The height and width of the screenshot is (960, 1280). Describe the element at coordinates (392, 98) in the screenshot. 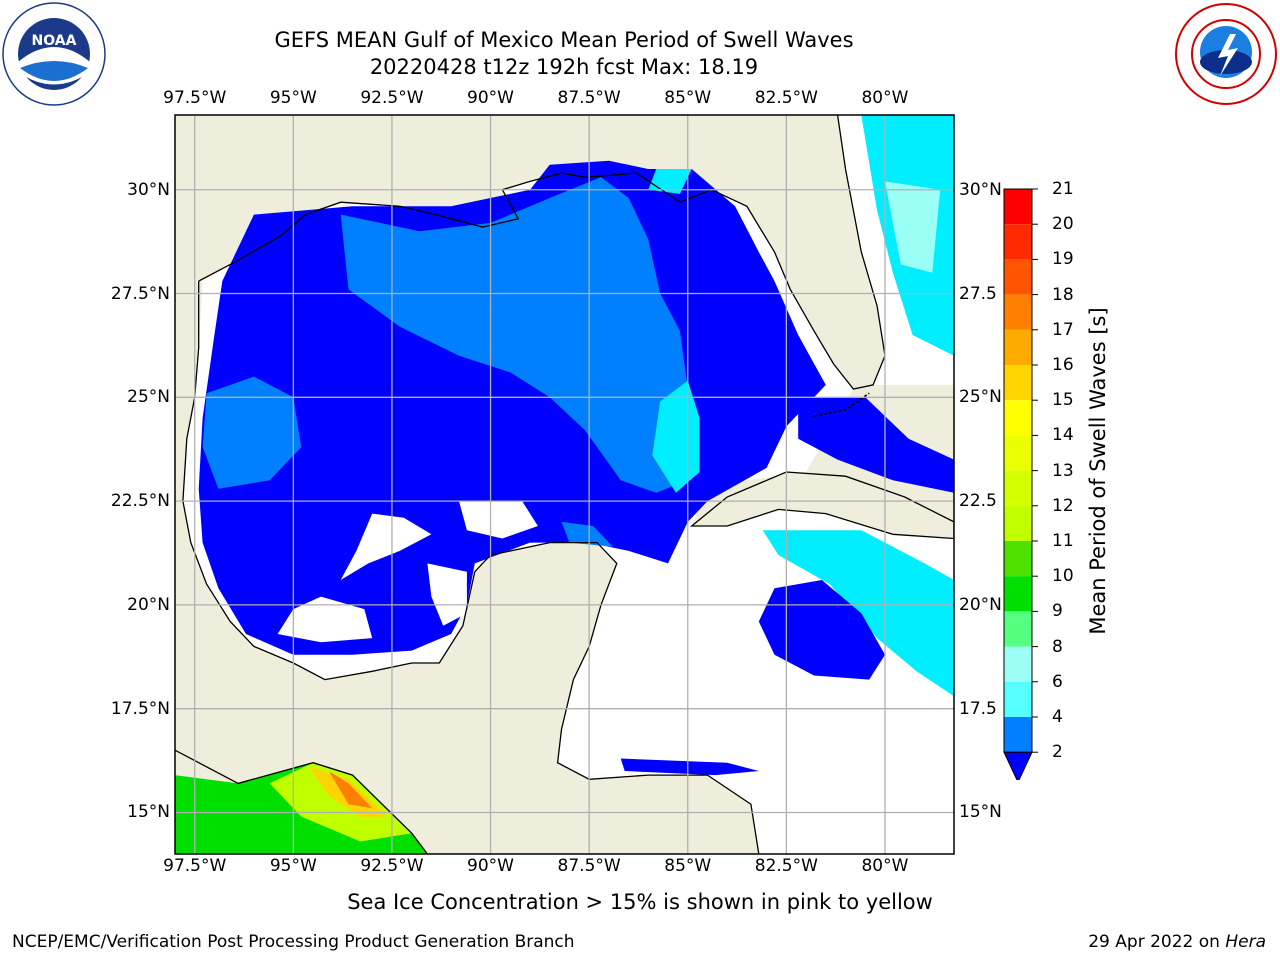

I see `lon-tick-label-top: 92.5°W` at that location.